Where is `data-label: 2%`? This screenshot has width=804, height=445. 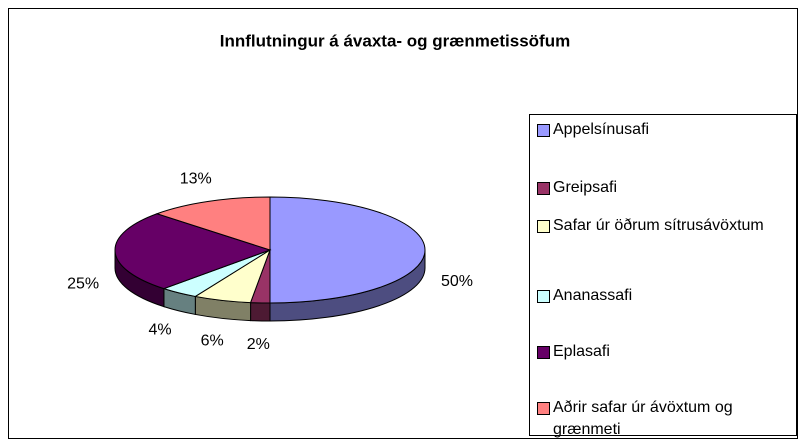
data-label: 2% is located at coordinates (258, 344).